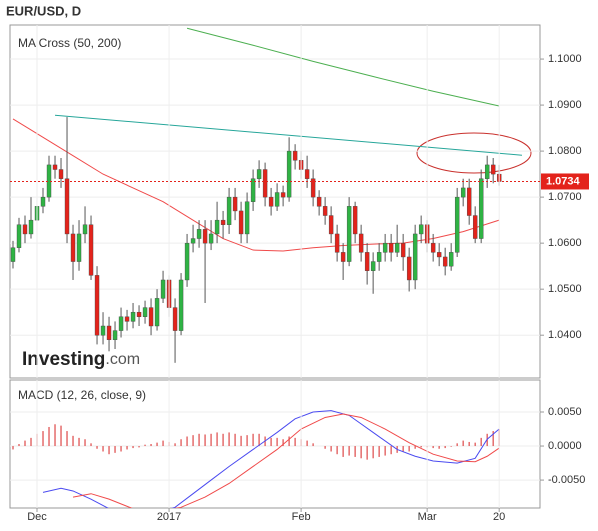 The width and height of the screenshot is (598, 531). I want to click on y-tick-label: 1.0700, so click(565, 197).